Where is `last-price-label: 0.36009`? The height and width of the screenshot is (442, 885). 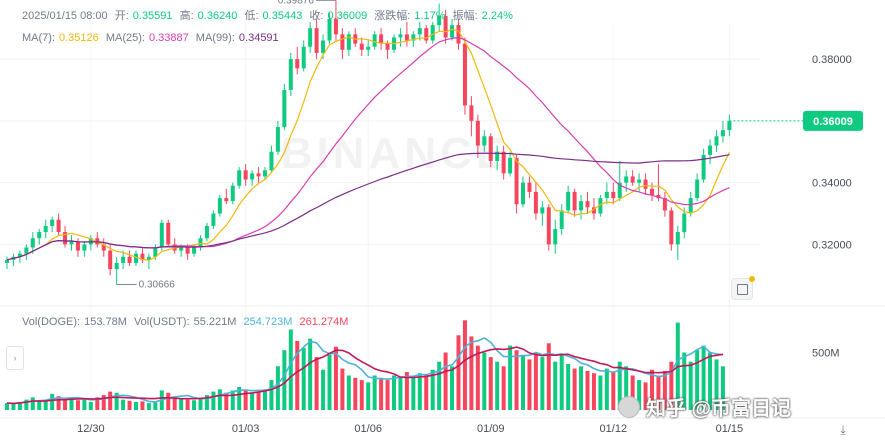 last-price-label: 0.36009 is located at coordinates (833, 122).